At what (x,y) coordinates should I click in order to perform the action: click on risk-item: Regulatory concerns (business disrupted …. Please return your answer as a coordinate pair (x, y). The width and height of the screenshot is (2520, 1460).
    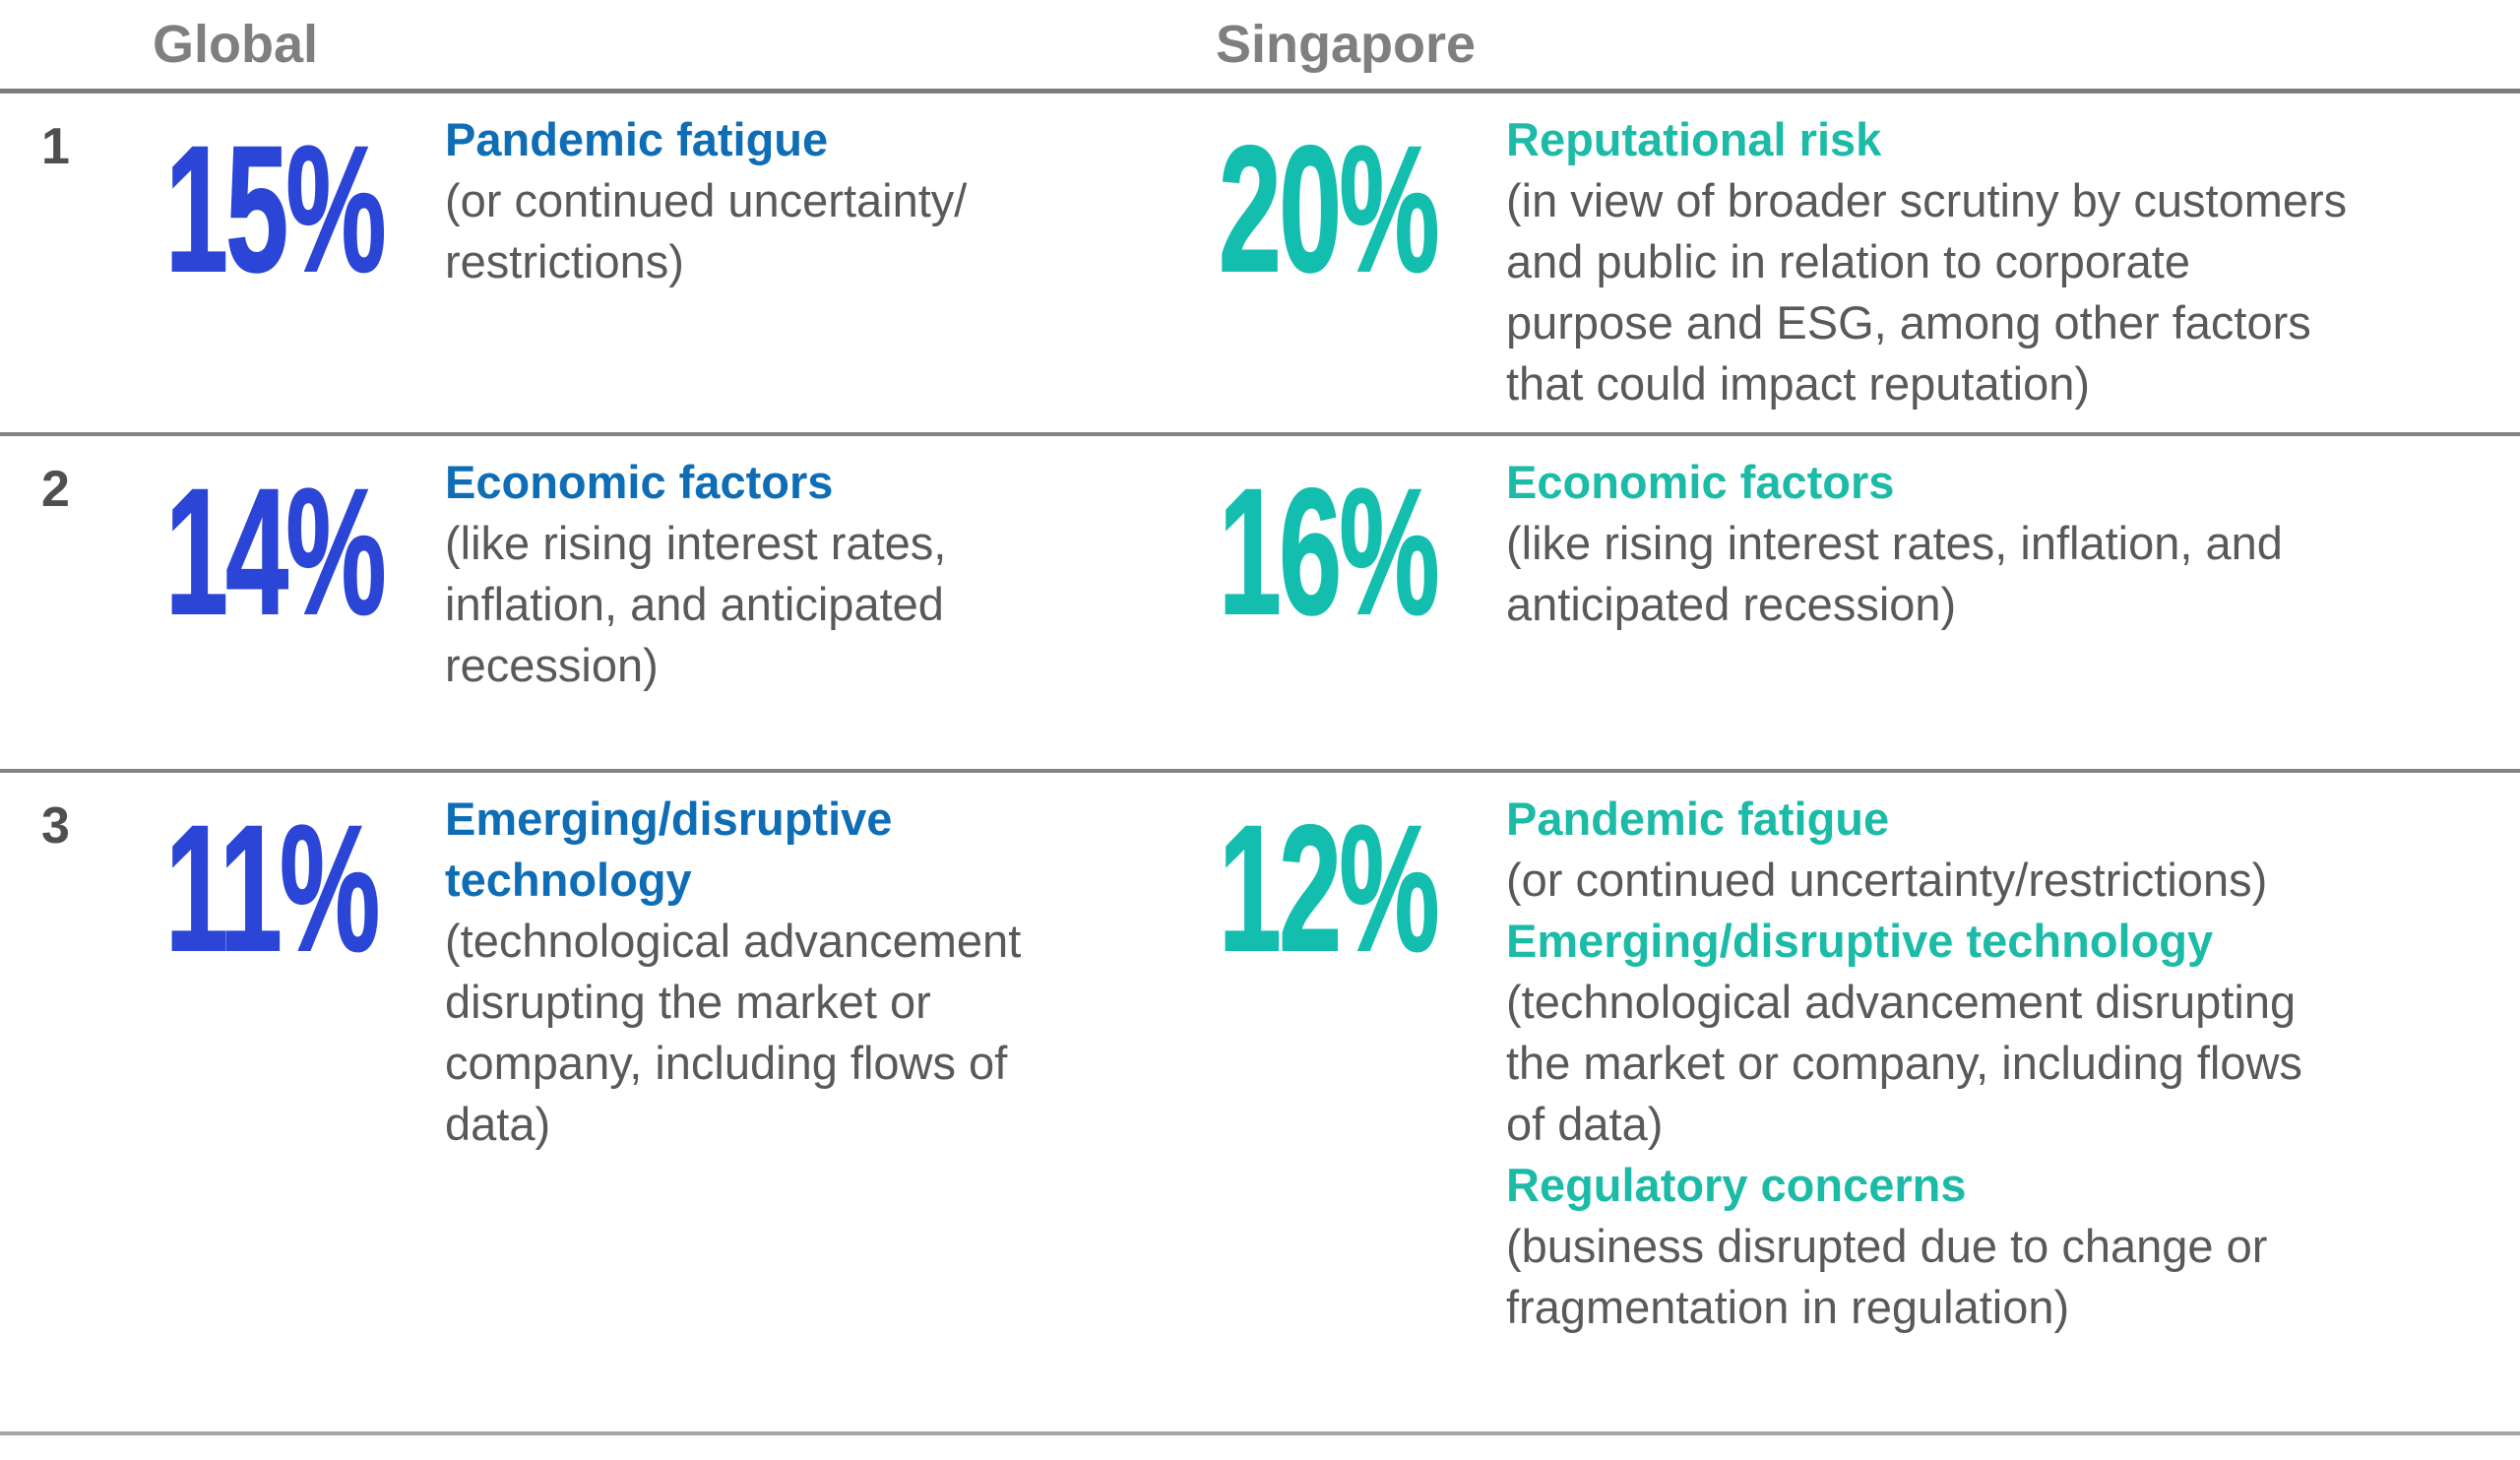
    Looking at the image, I should click on (2006, 1246).